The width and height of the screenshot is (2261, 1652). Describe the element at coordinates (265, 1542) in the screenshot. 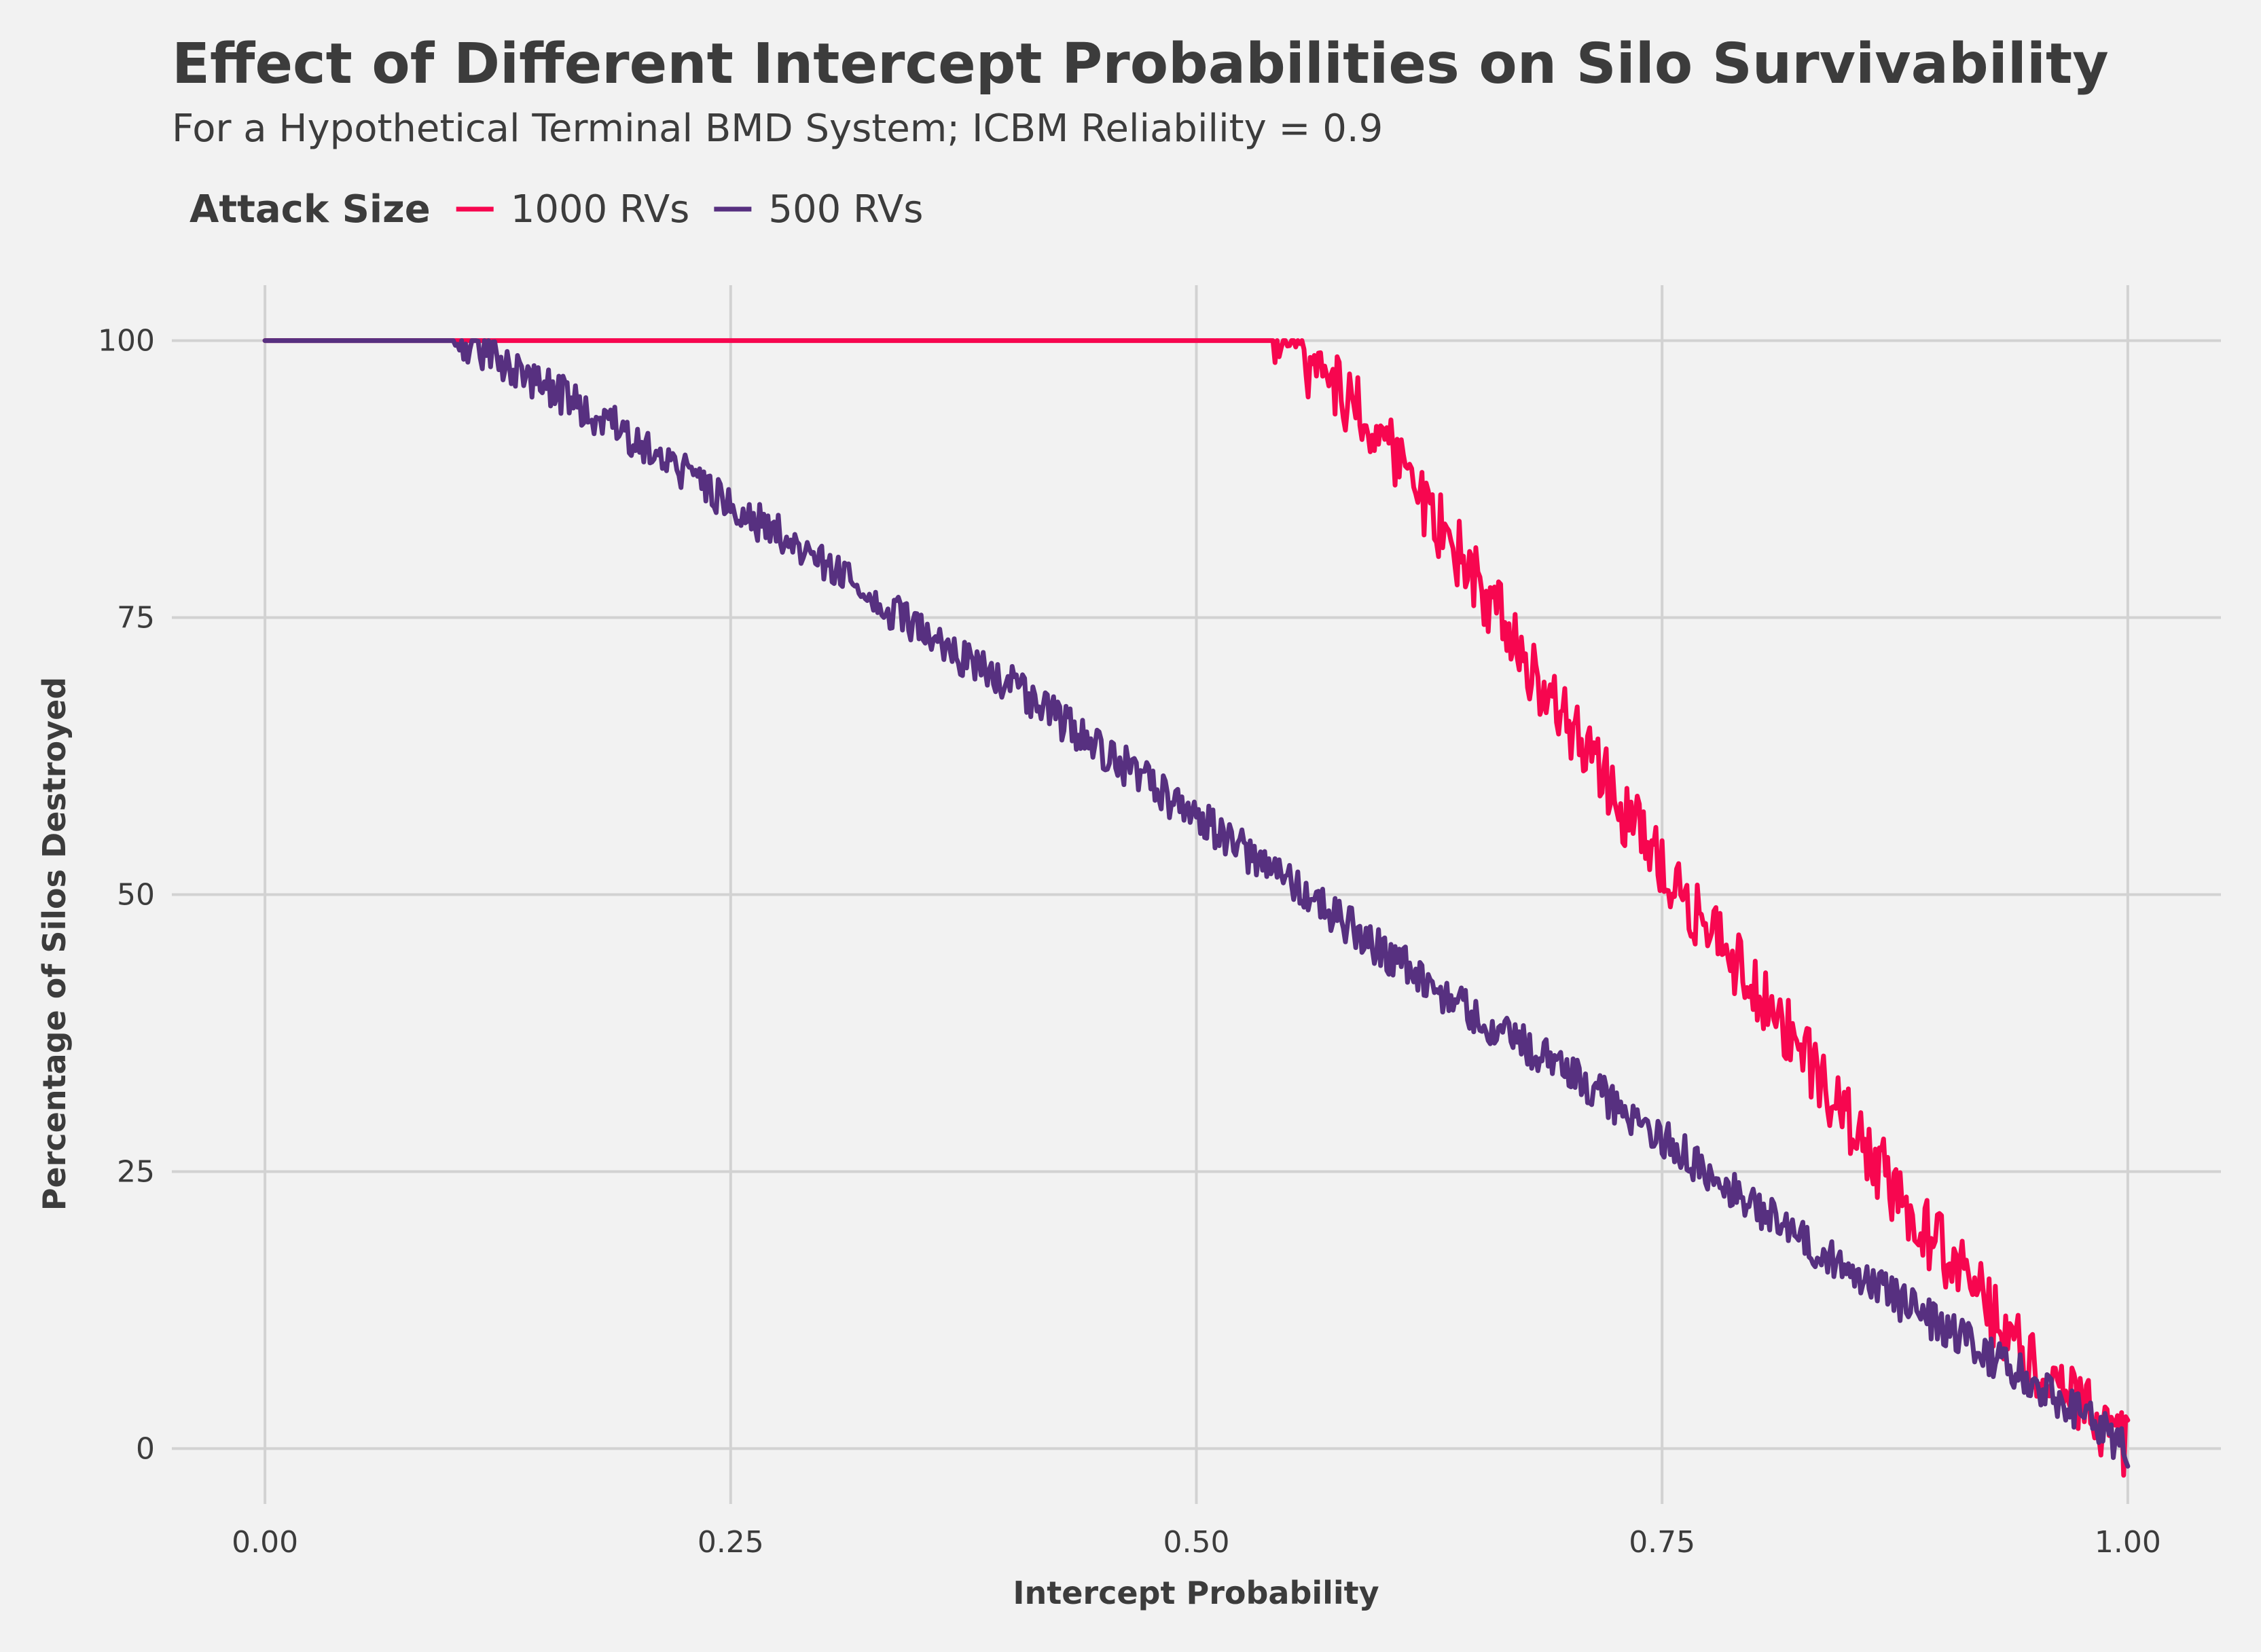

I see `x-tick-label: 0.00` at that location.